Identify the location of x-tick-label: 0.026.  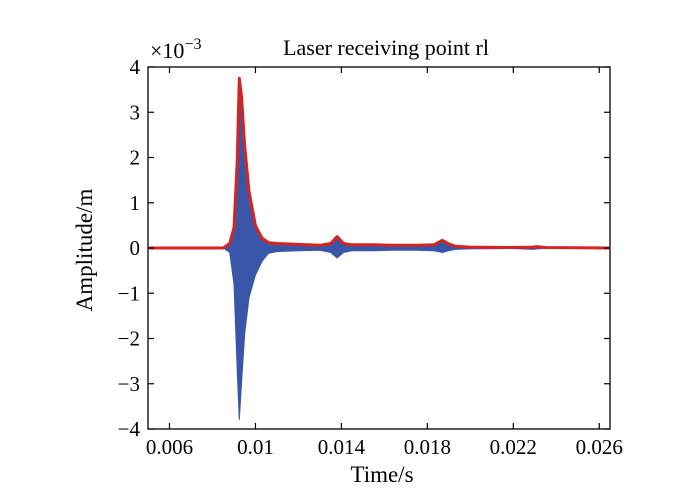
(599, 447).